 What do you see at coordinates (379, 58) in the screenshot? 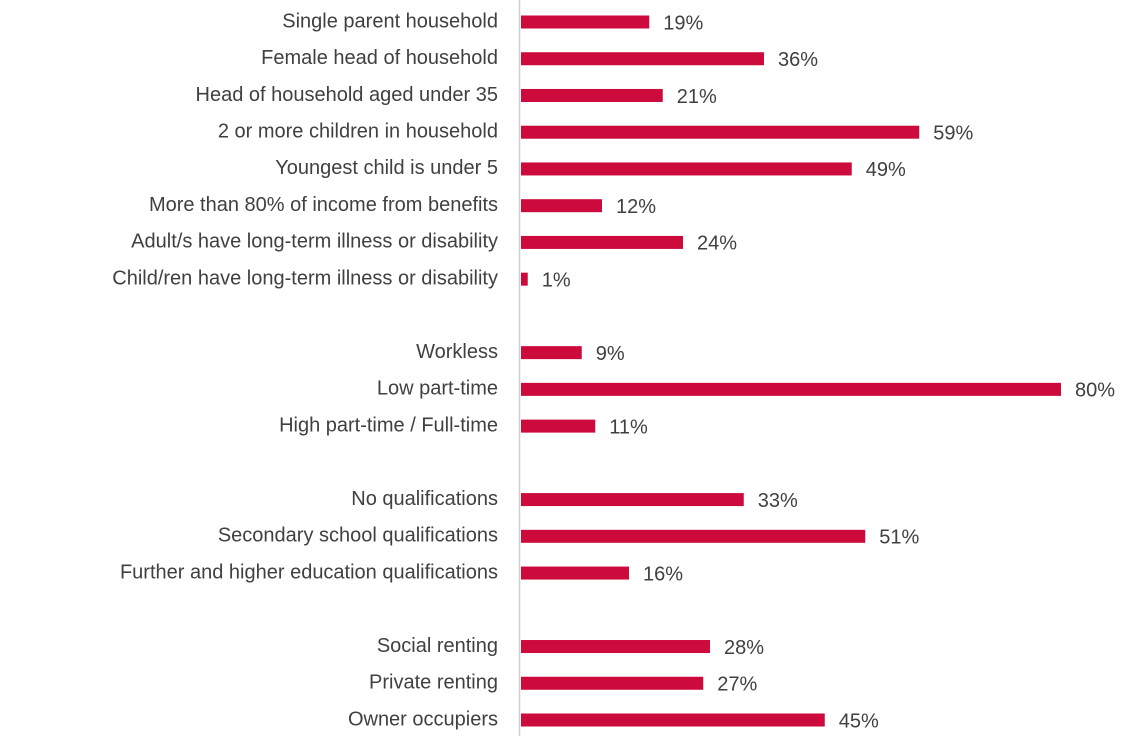
I see `category-label: Female head of household` at bounding box center [379, 58].